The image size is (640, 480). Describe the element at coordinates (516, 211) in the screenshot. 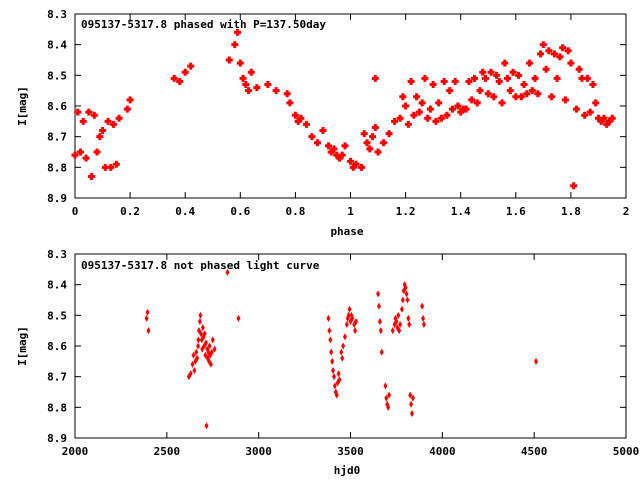

I see `x-tick-label: 1.6` at that location.